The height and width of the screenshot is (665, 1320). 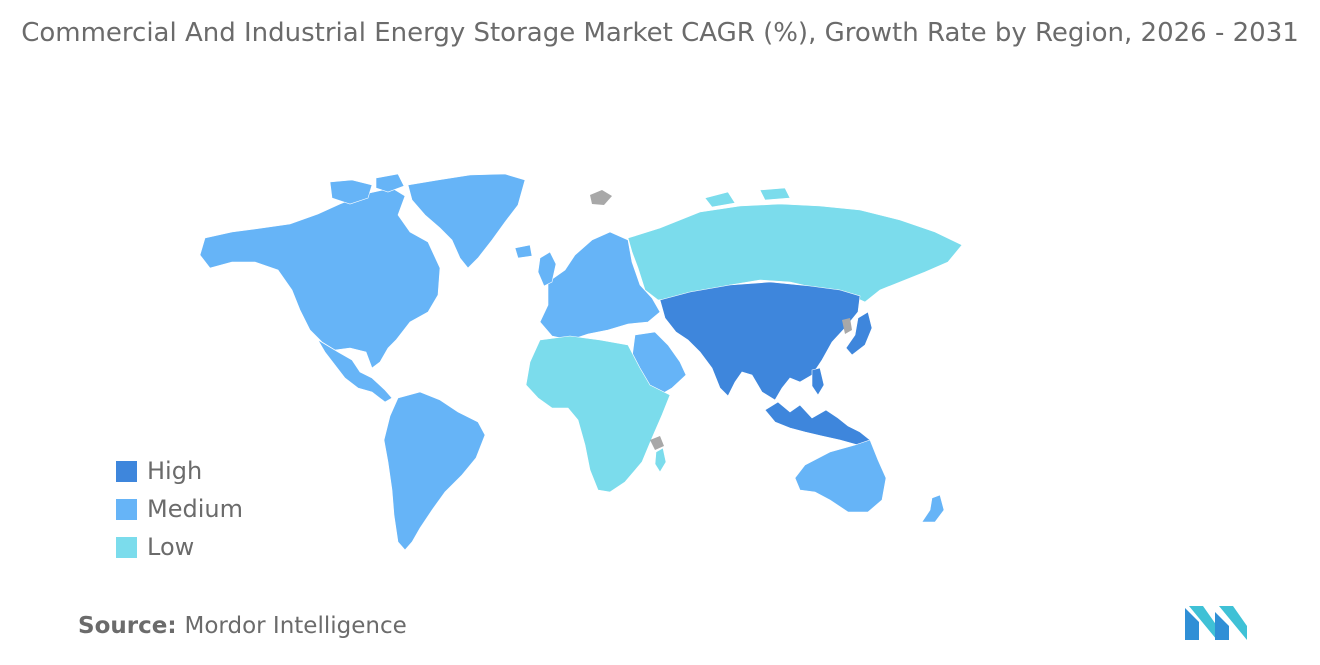 I want to click on source-label: Source:, so click(x=127, y=626).